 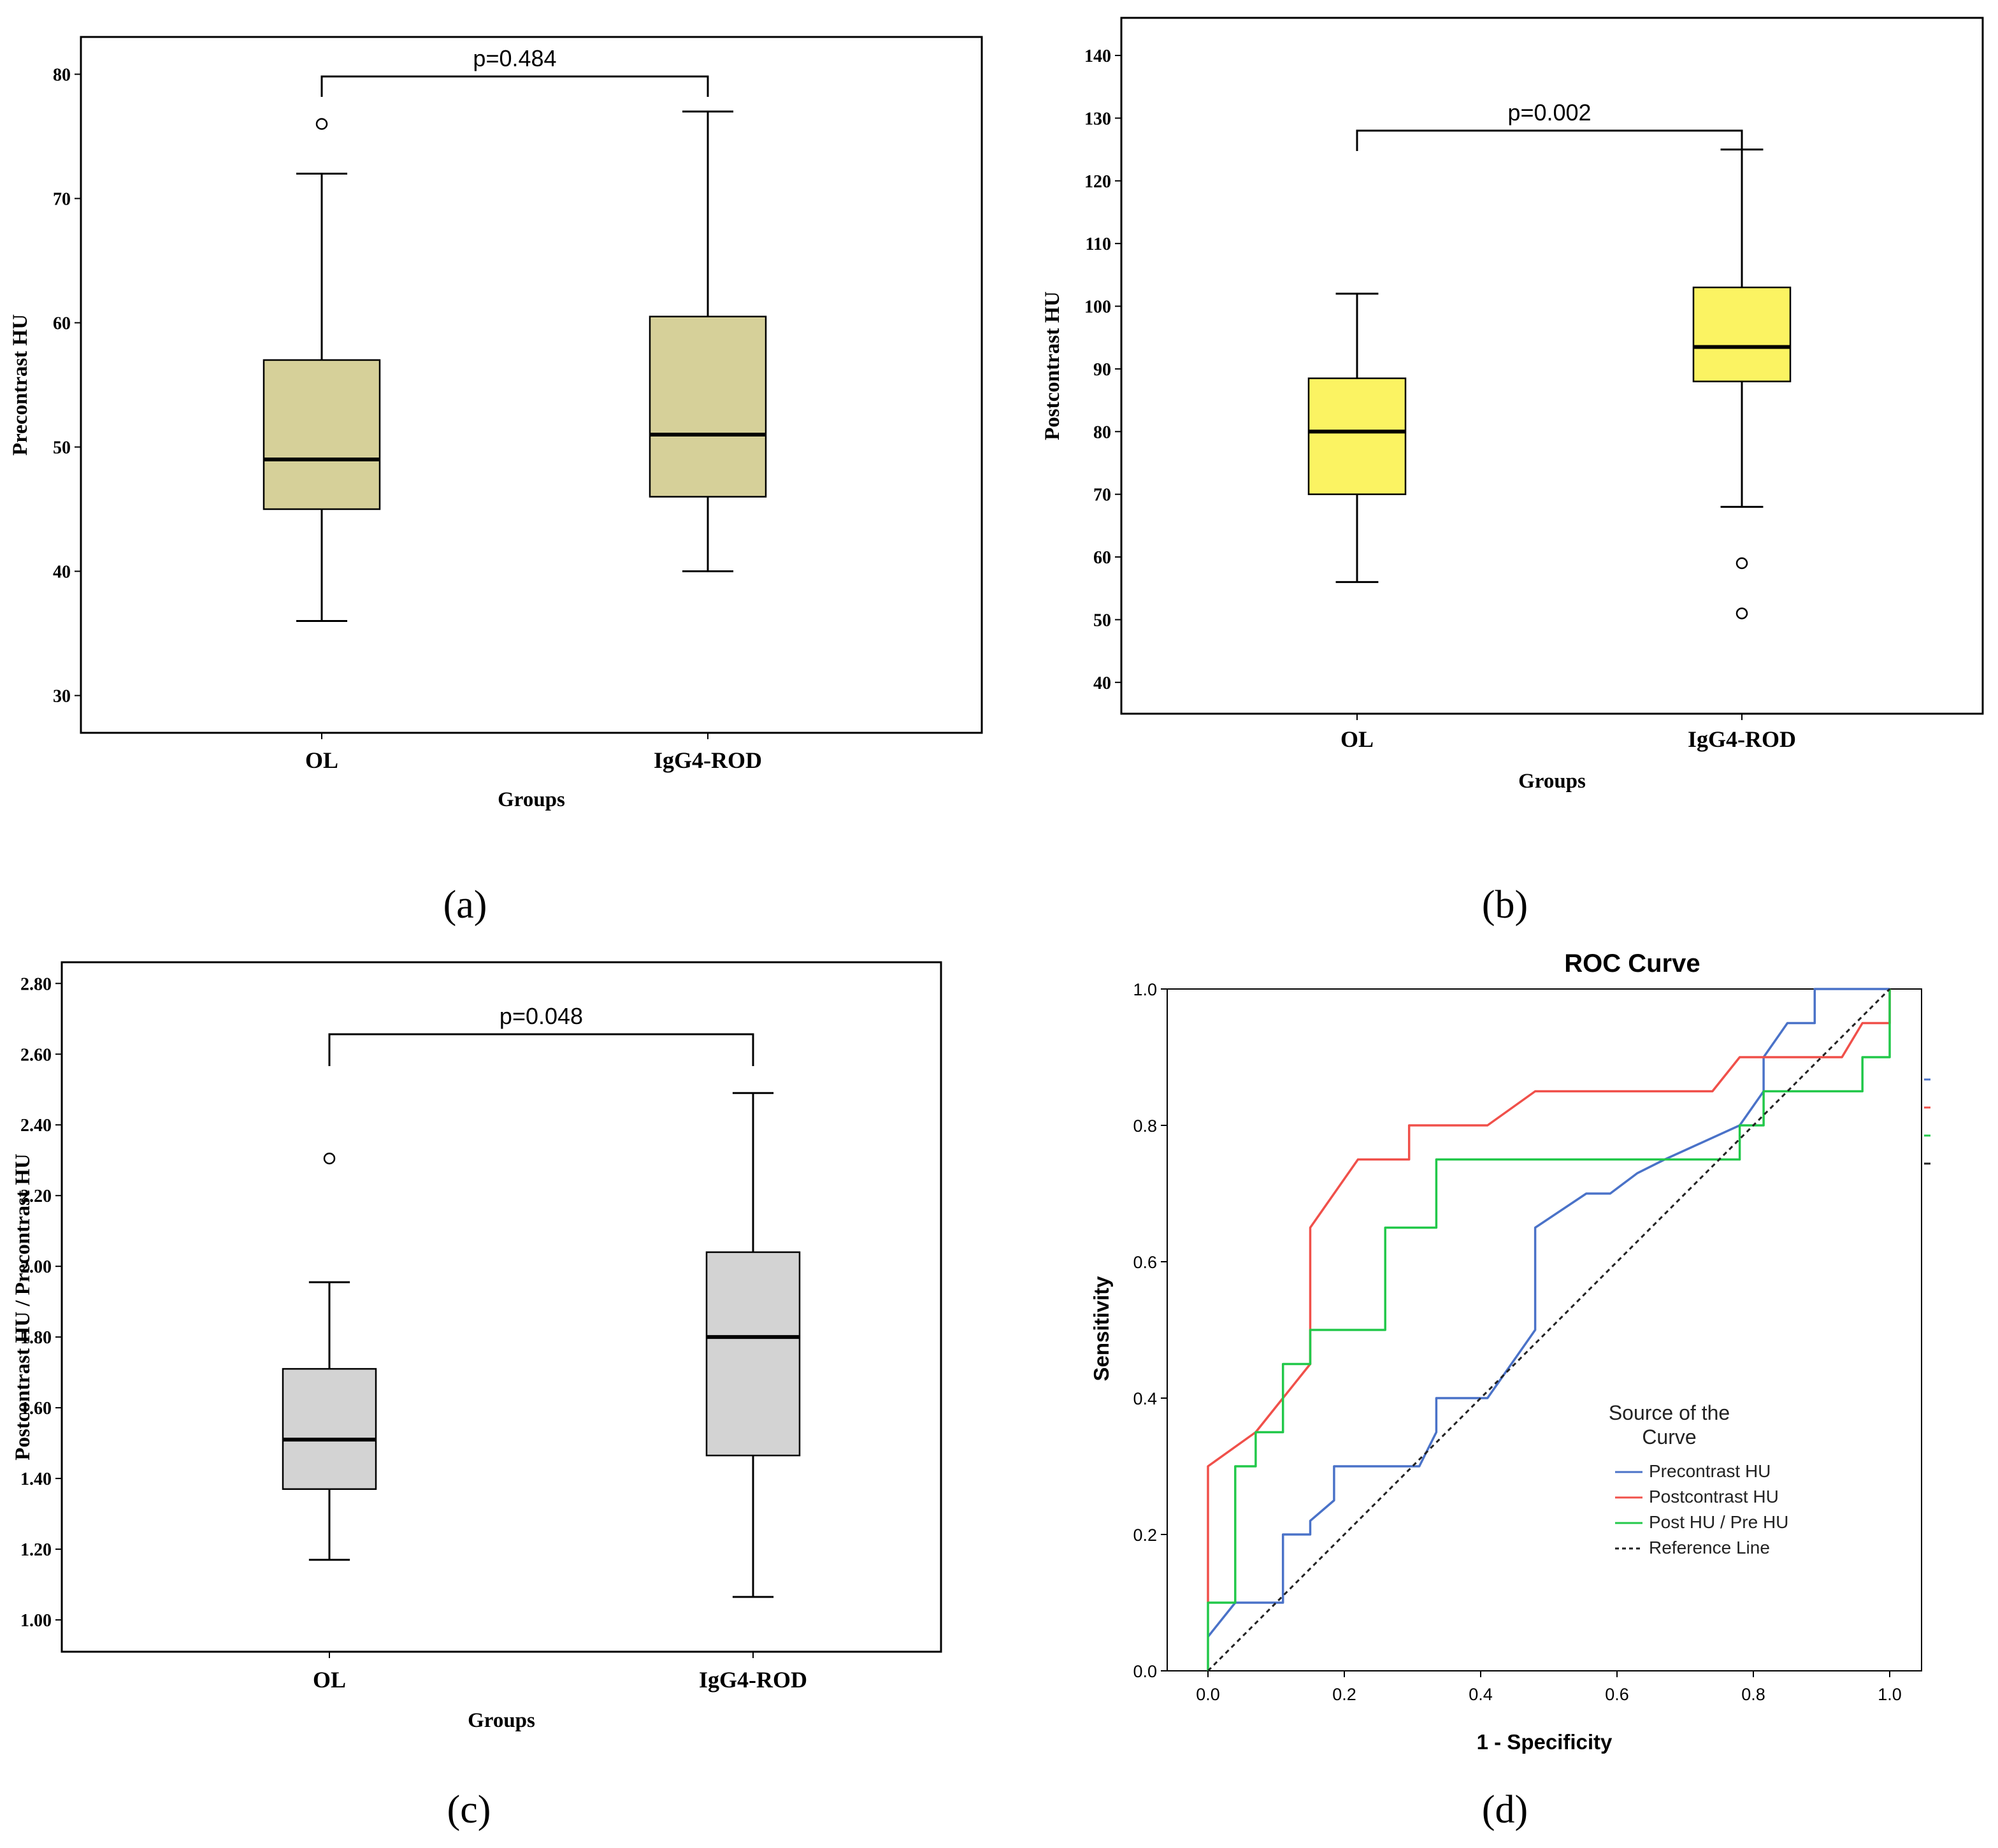 I want to click on panel-b-ytick-label: 110, so click(x=1098, y=245).